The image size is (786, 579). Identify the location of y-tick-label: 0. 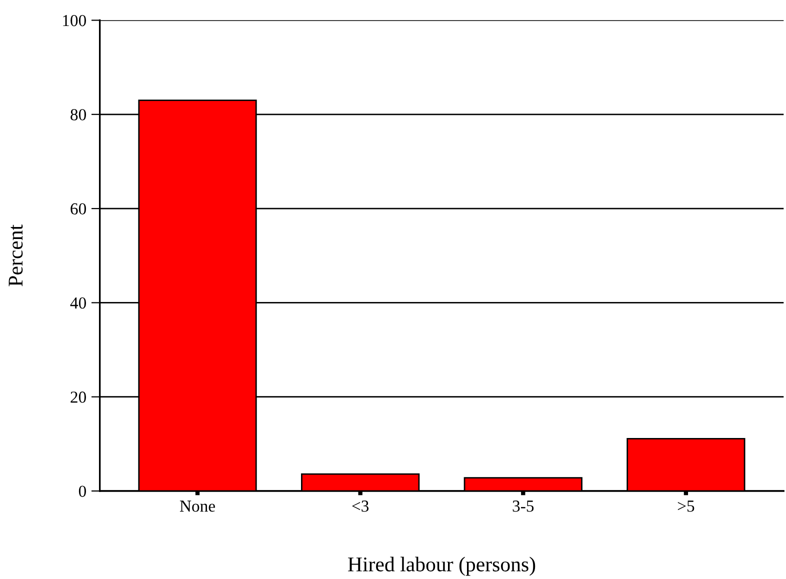
(82, 491).